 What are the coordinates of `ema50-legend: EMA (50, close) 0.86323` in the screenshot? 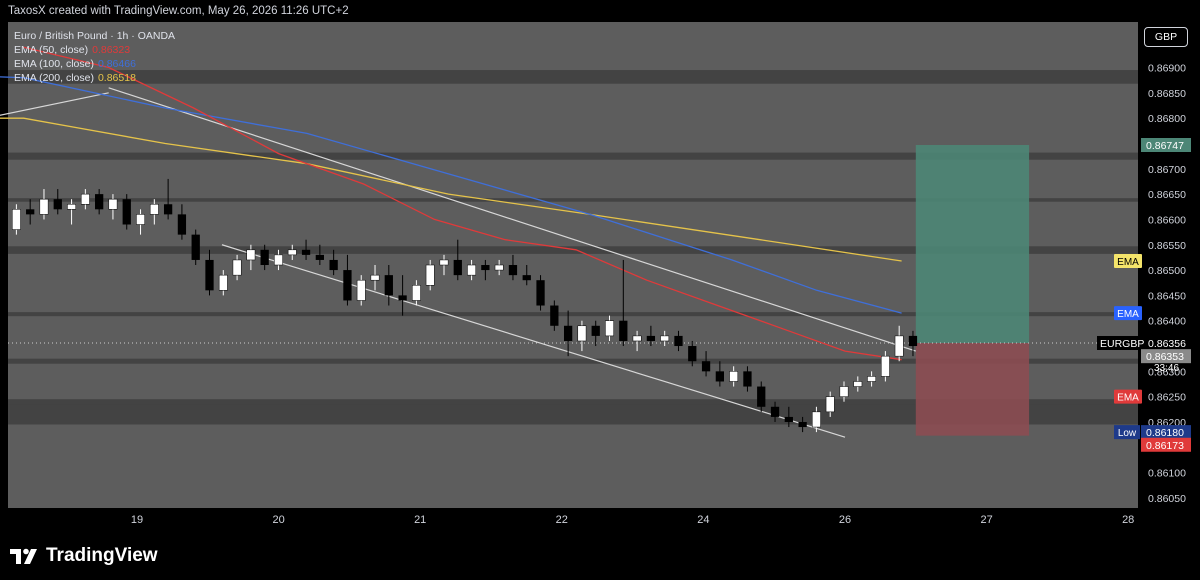 It's located at (94, 50).